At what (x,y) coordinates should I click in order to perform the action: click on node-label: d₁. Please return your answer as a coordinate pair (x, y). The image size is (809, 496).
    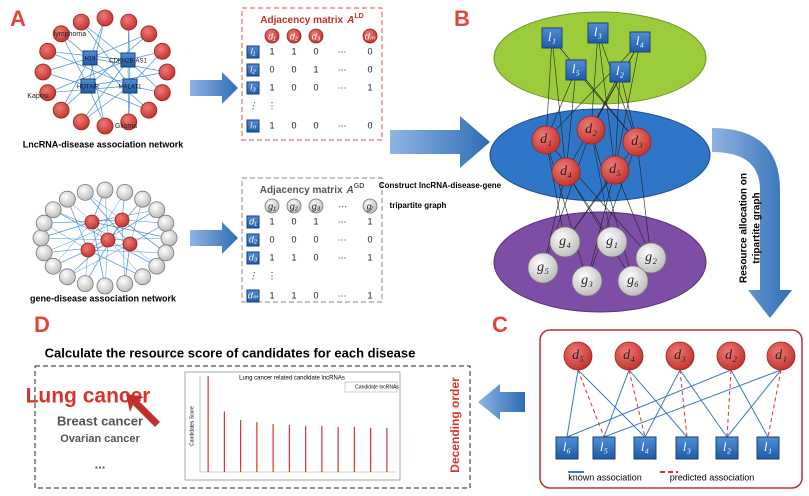
    Looking at the image, I should click on (781, 355).